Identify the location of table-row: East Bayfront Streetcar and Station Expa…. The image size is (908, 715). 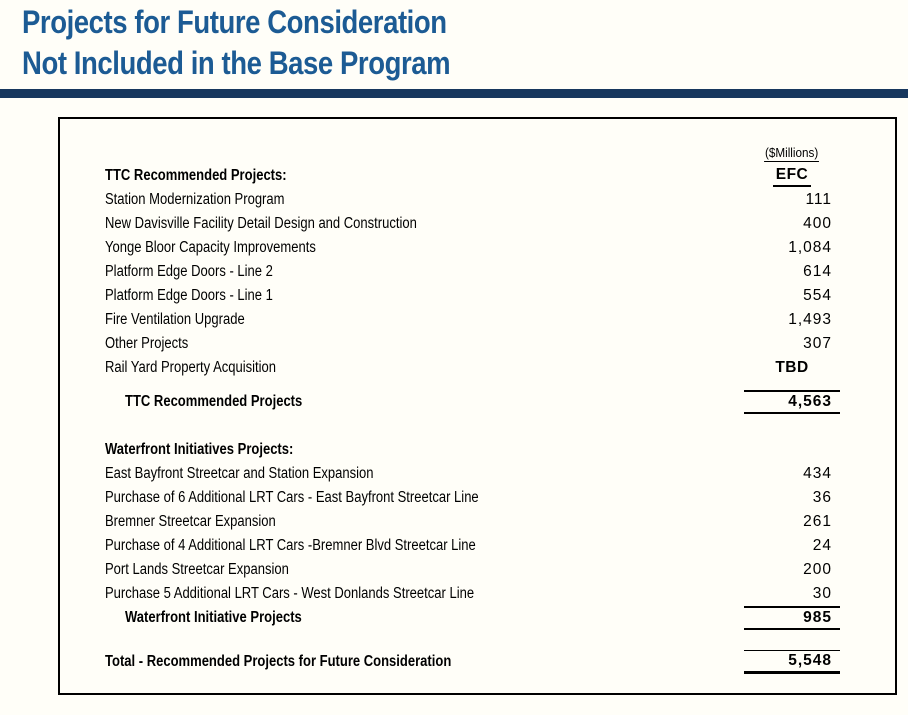
(477, 474).